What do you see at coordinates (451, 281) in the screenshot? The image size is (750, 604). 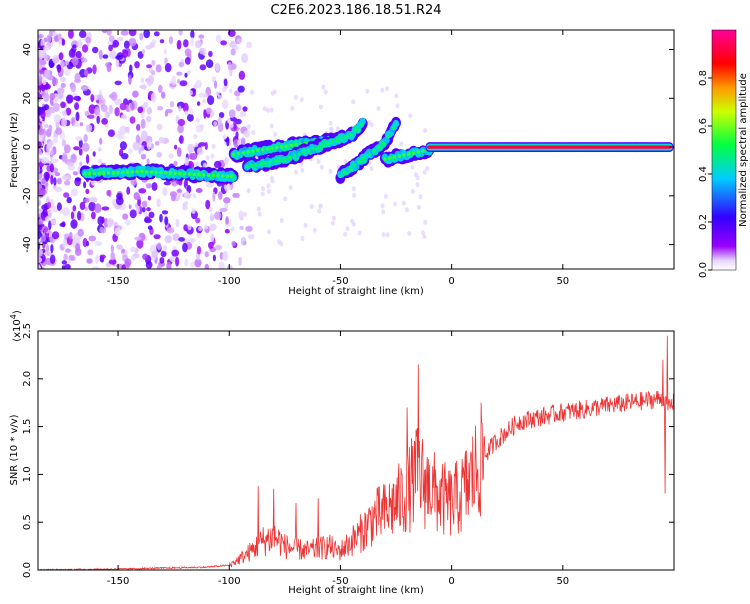 I see `x-tick-label: 0` at bounding box center [451, 281].